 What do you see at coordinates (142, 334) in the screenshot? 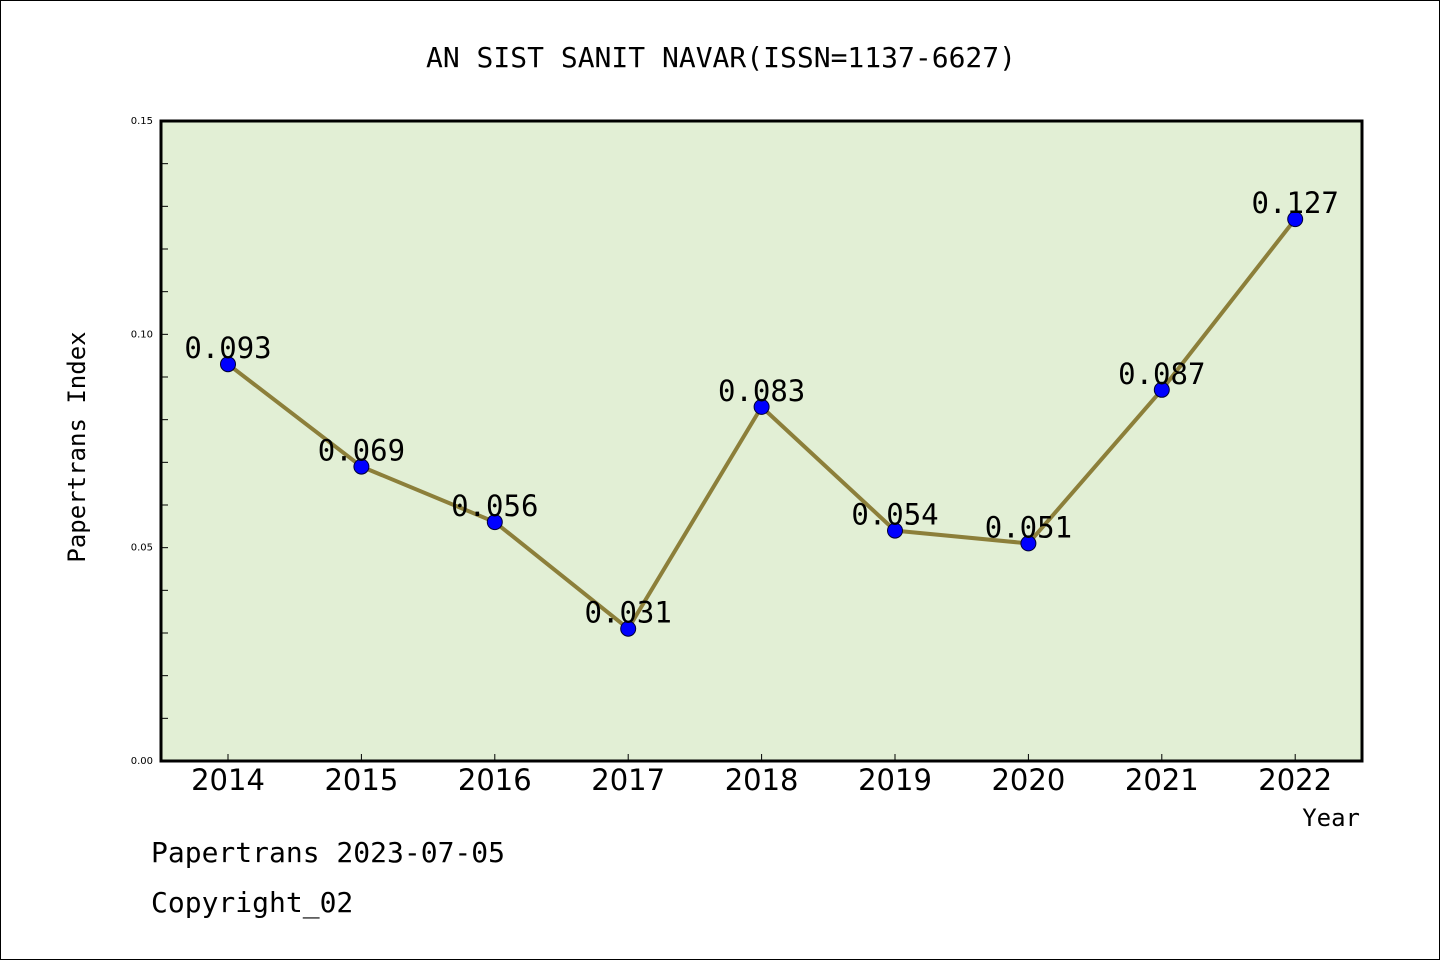
I see `y-tick-label: 0.10` at bounding box center [142, 334].